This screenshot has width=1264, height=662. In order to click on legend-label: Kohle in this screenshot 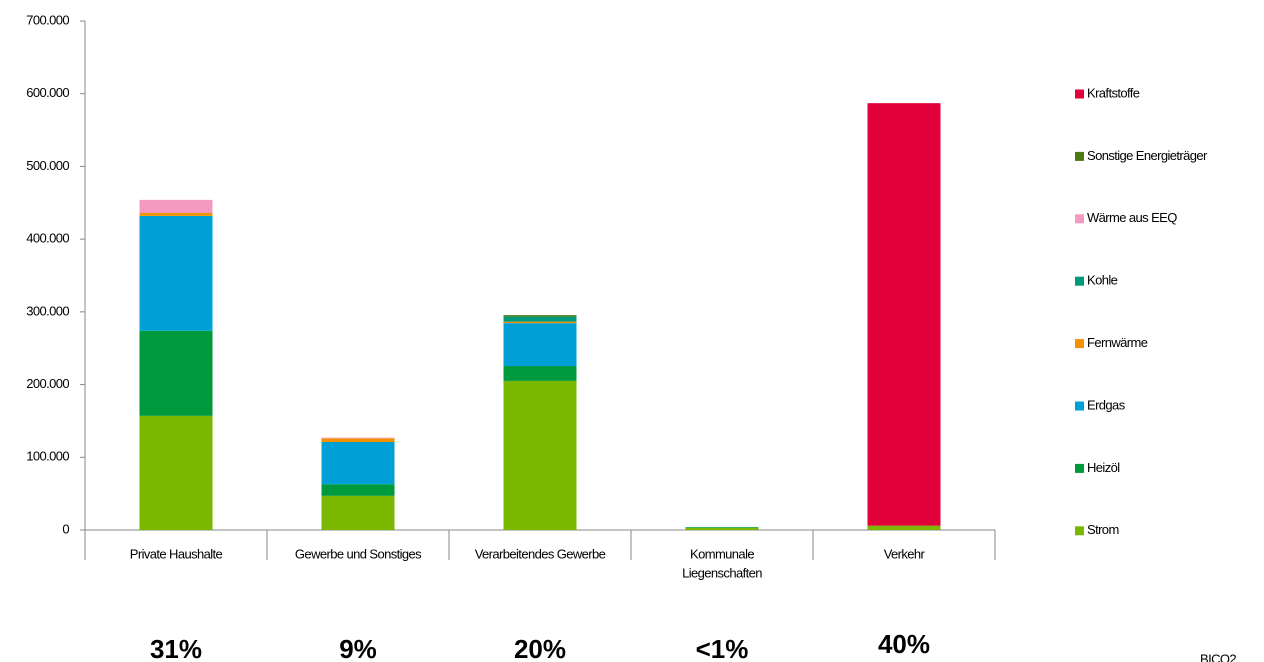, I will do `click(1102, 280)`.